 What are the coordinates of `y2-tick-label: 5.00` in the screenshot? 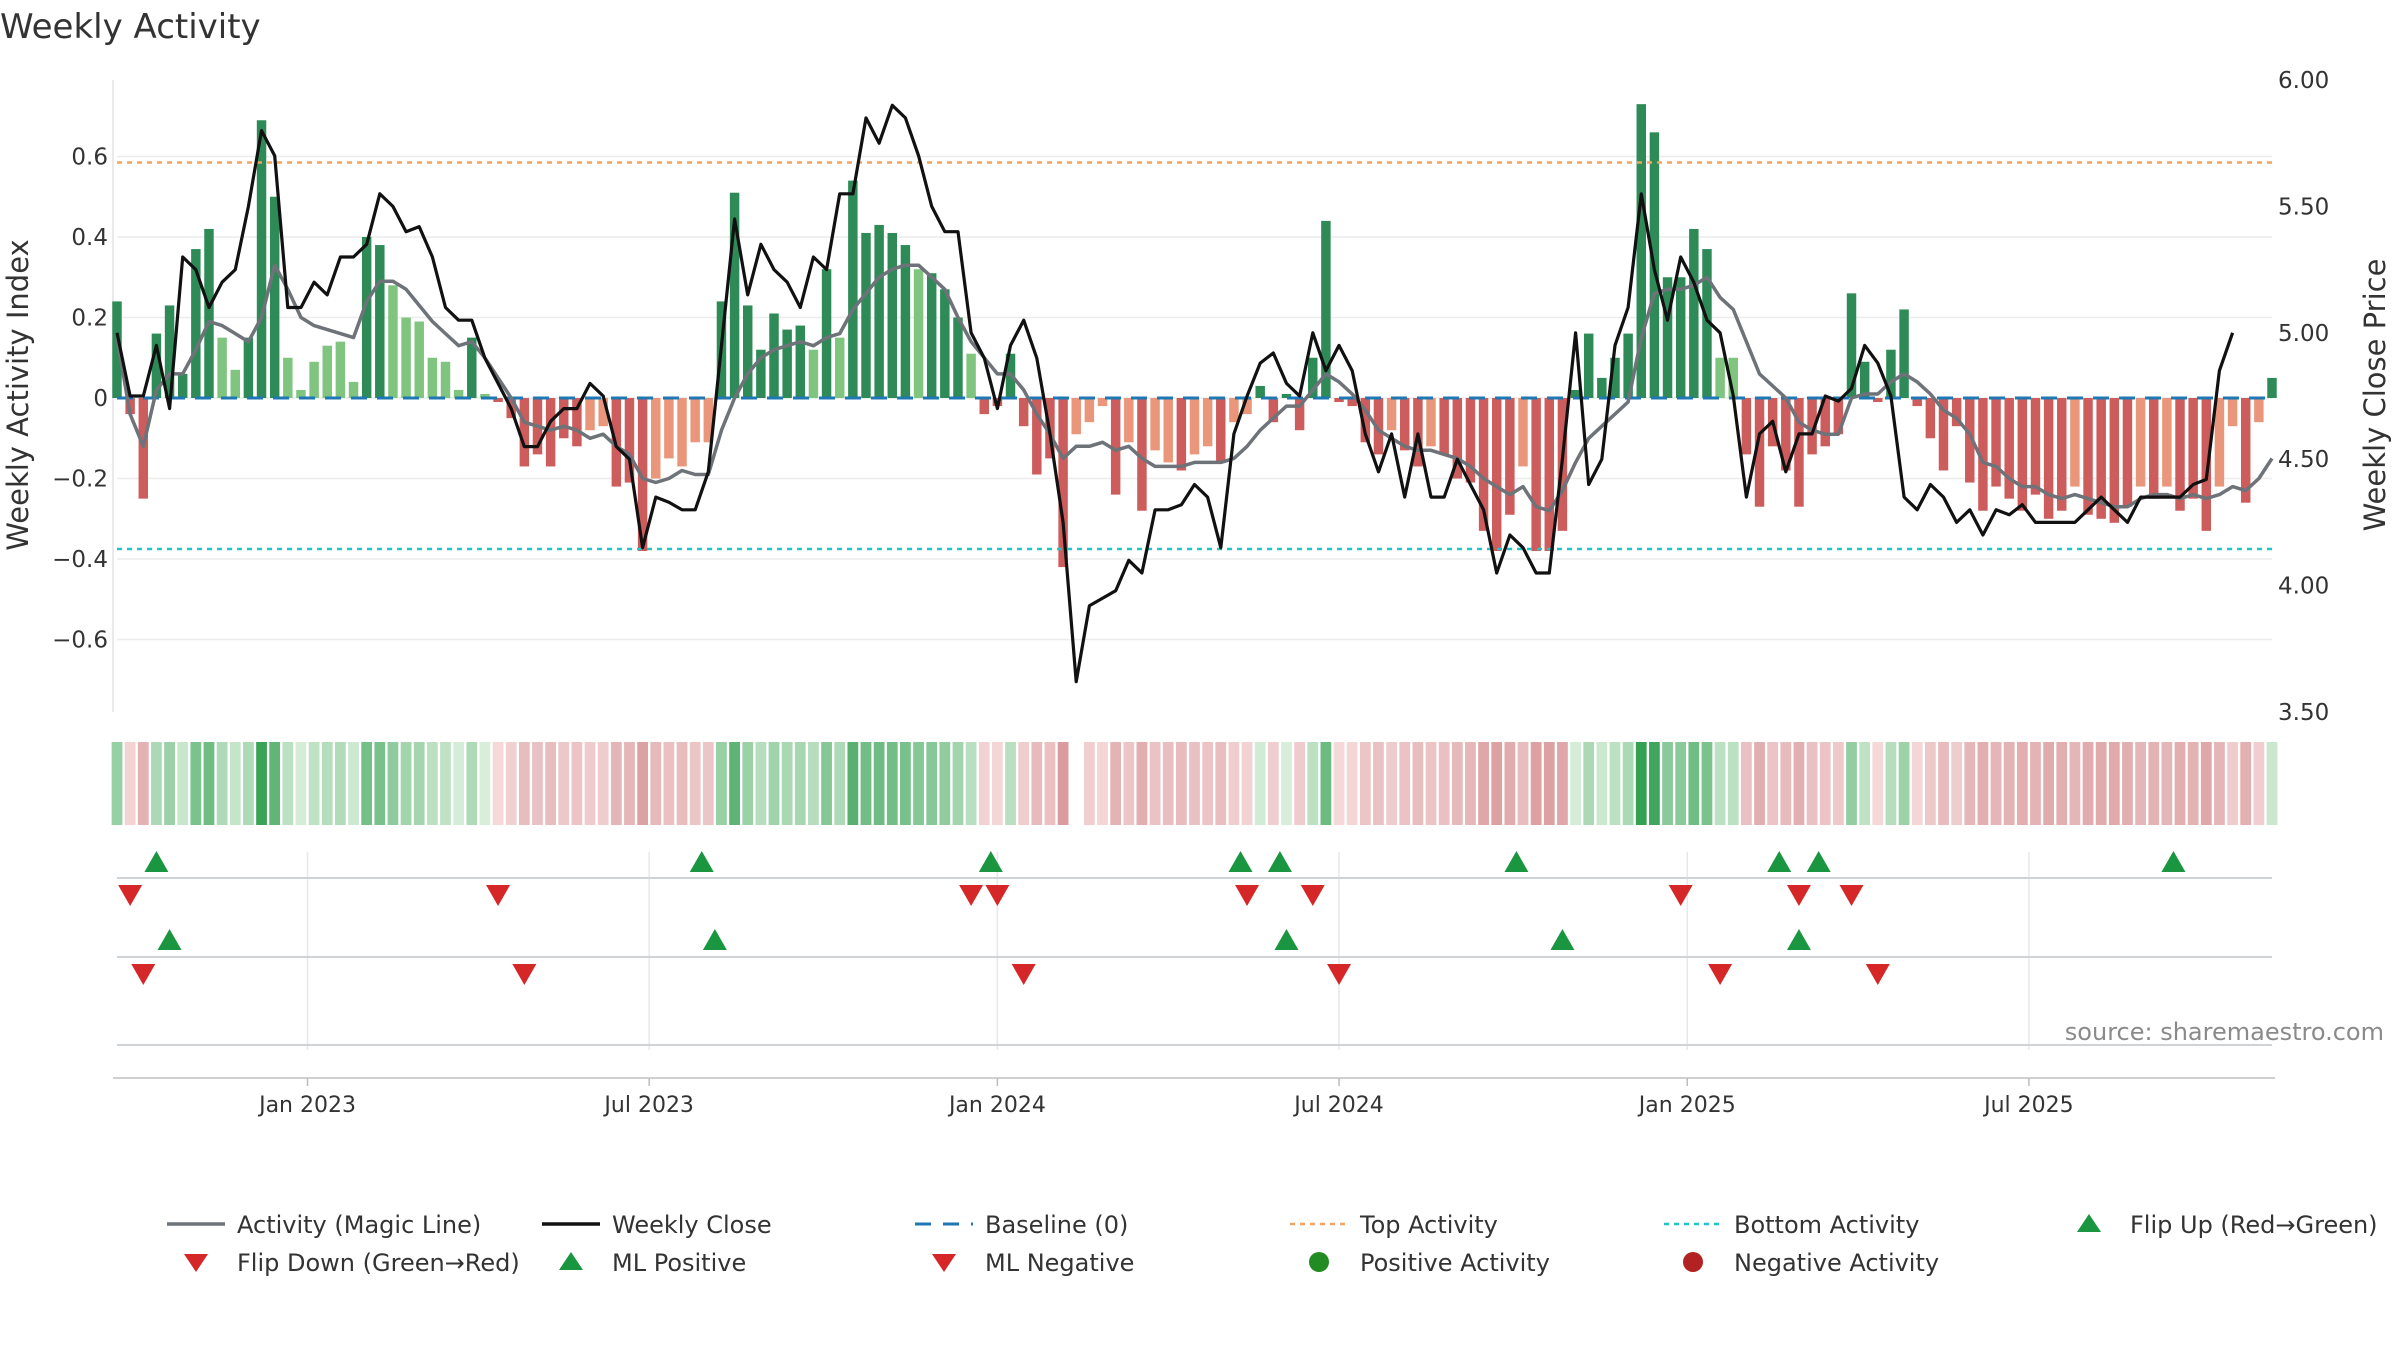 It's located at (2303, 334).